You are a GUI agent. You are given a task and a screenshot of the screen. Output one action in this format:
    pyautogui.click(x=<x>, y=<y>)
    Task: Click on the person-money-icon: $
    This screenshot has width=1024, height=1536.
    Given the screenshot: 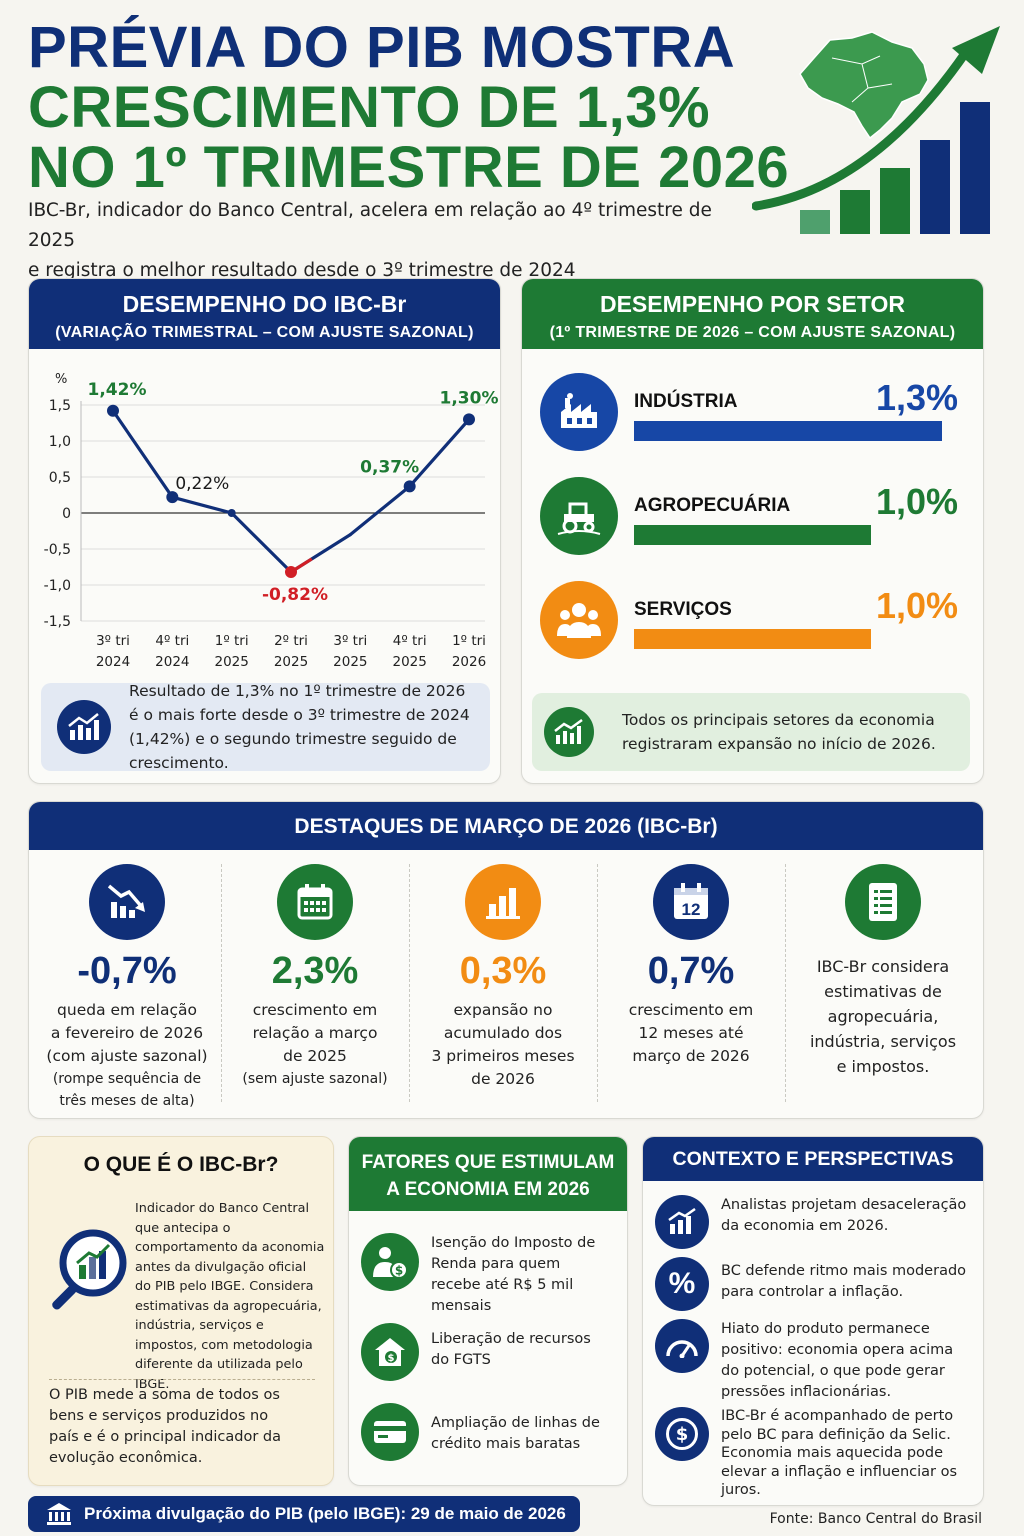 What is the action you would take?
    pyautogui.click(x=390, y=1262)
    